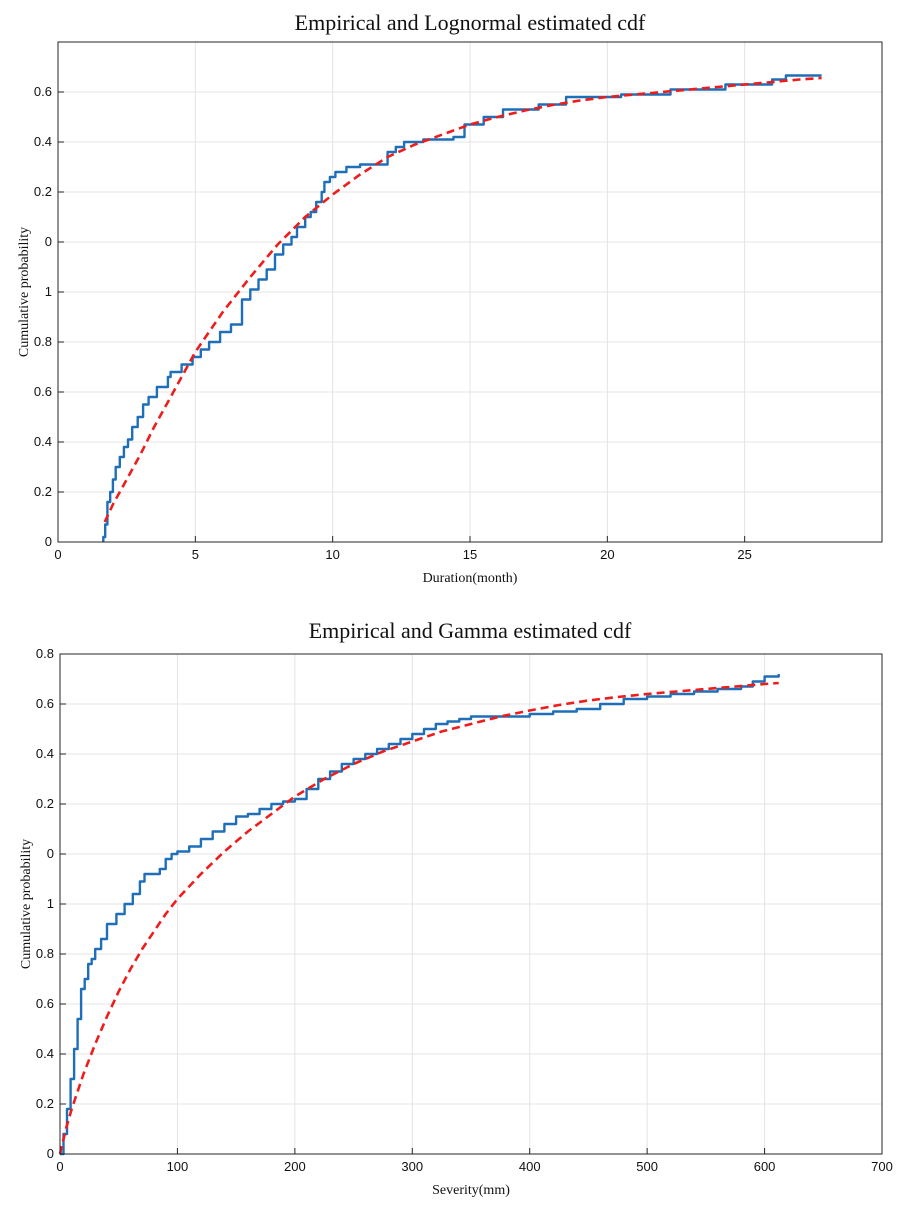 This screenshot has width=908, height=1211. What do you see at coordinates (744, 554) in the screenshot?
I see `x-tick-label: 25` at bounding box center [744, 554].